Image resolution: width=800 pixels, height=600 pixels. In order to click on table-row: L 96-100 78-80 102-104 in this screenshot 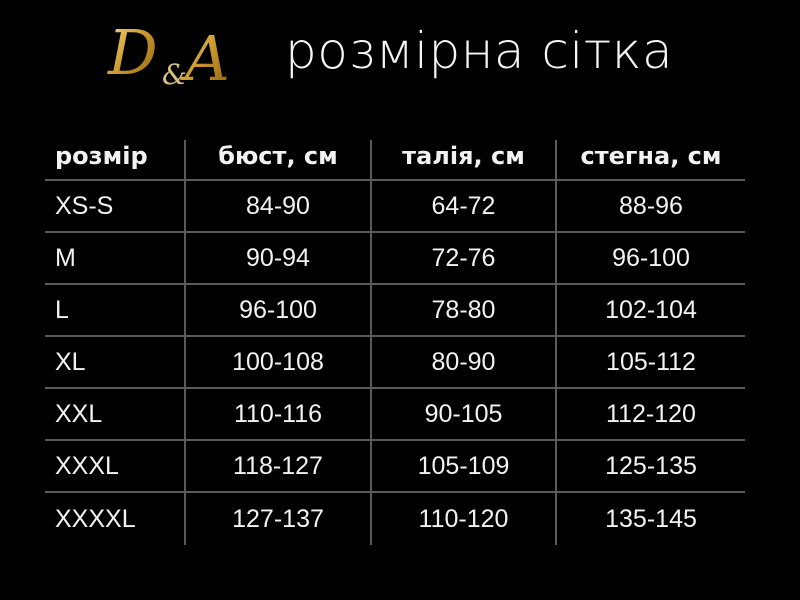, I will do `click(395, 311)`.